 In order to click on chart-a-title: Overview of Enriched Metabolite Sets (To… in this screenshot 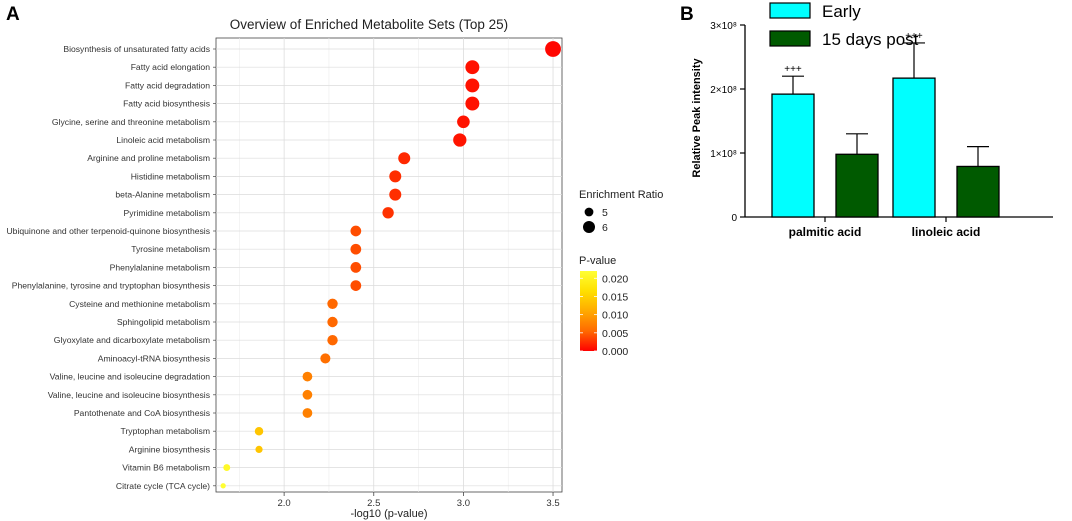, I will do `click(369, 24)`.